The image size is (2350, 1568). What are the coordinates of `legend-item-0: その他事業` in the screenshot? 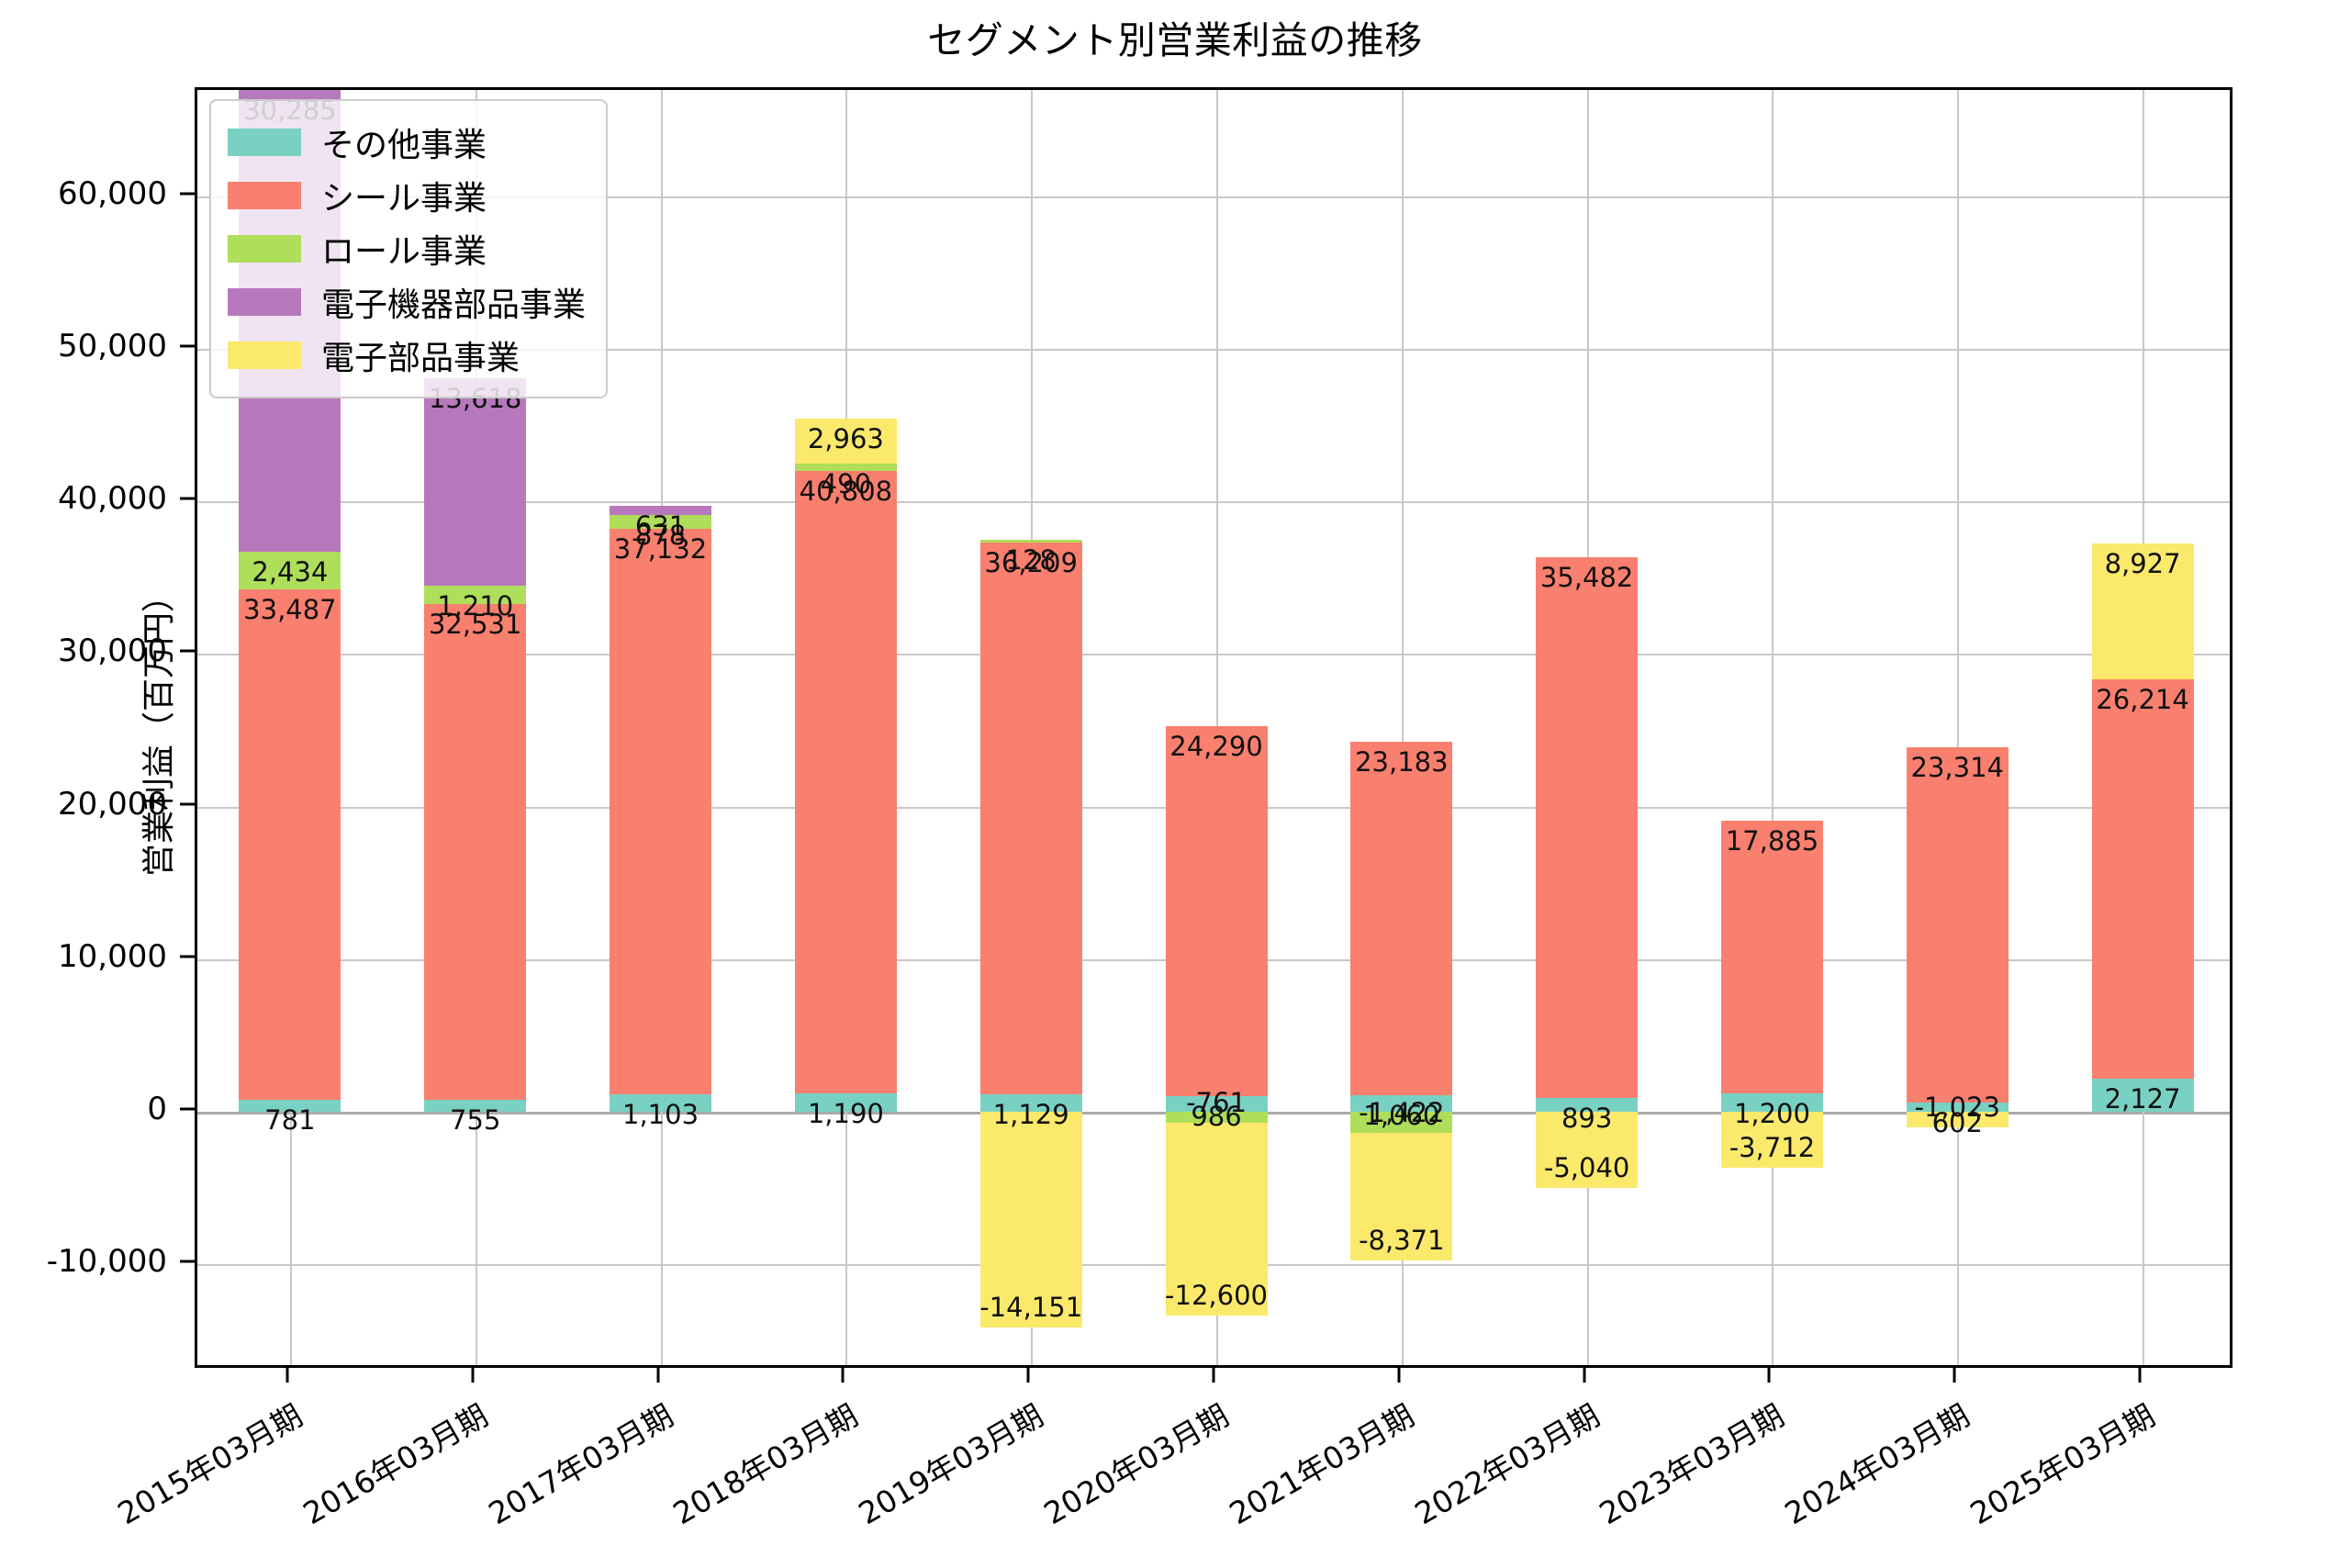 It's located at (407, 142).